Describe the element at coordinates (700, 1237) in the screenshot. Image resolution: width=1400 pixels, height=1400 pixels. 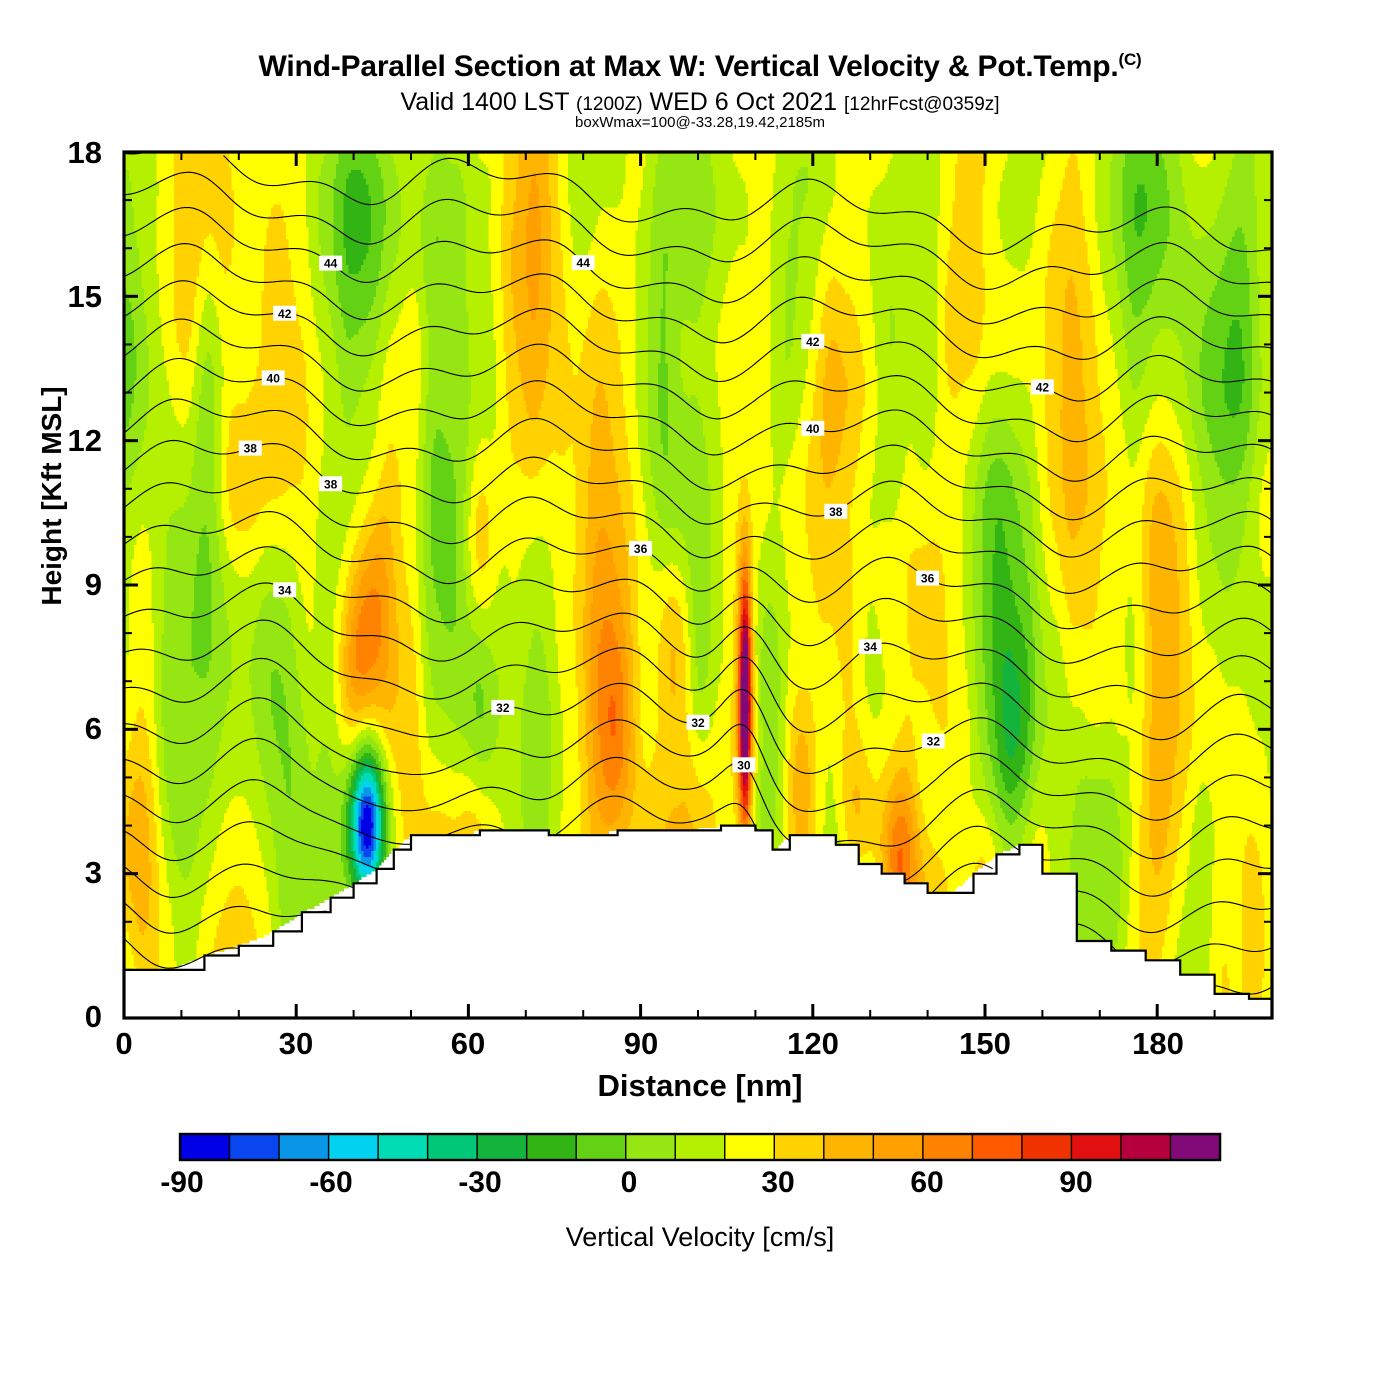
I see `colorbar-label: Vertical Velocity [cm/s]` at that location.